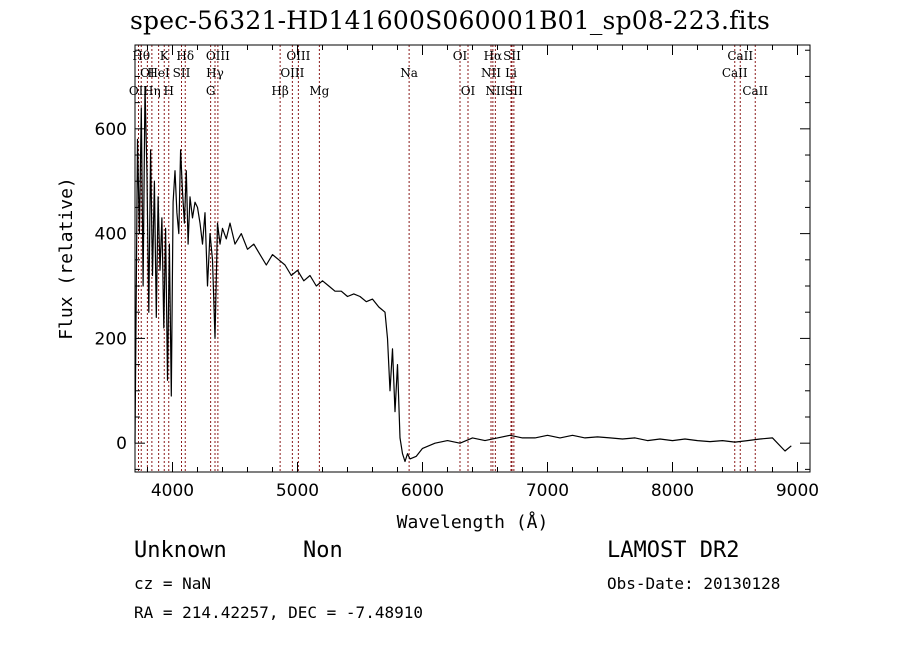 The image size is (900, 649). What do you see at coordinates (215, 73) in the screenshot?
I see `line-label-10: Hγ` at bounding box center [215, 73].